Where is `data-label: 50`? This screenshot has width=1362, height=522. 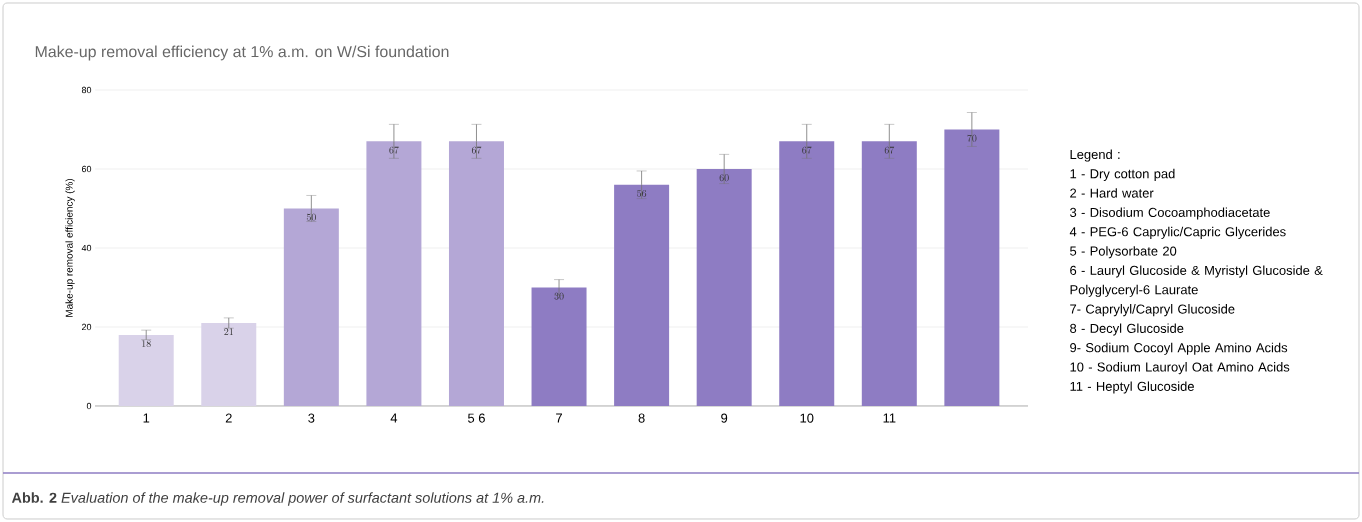 data-label: 50 is located at coordinates (311, 217).